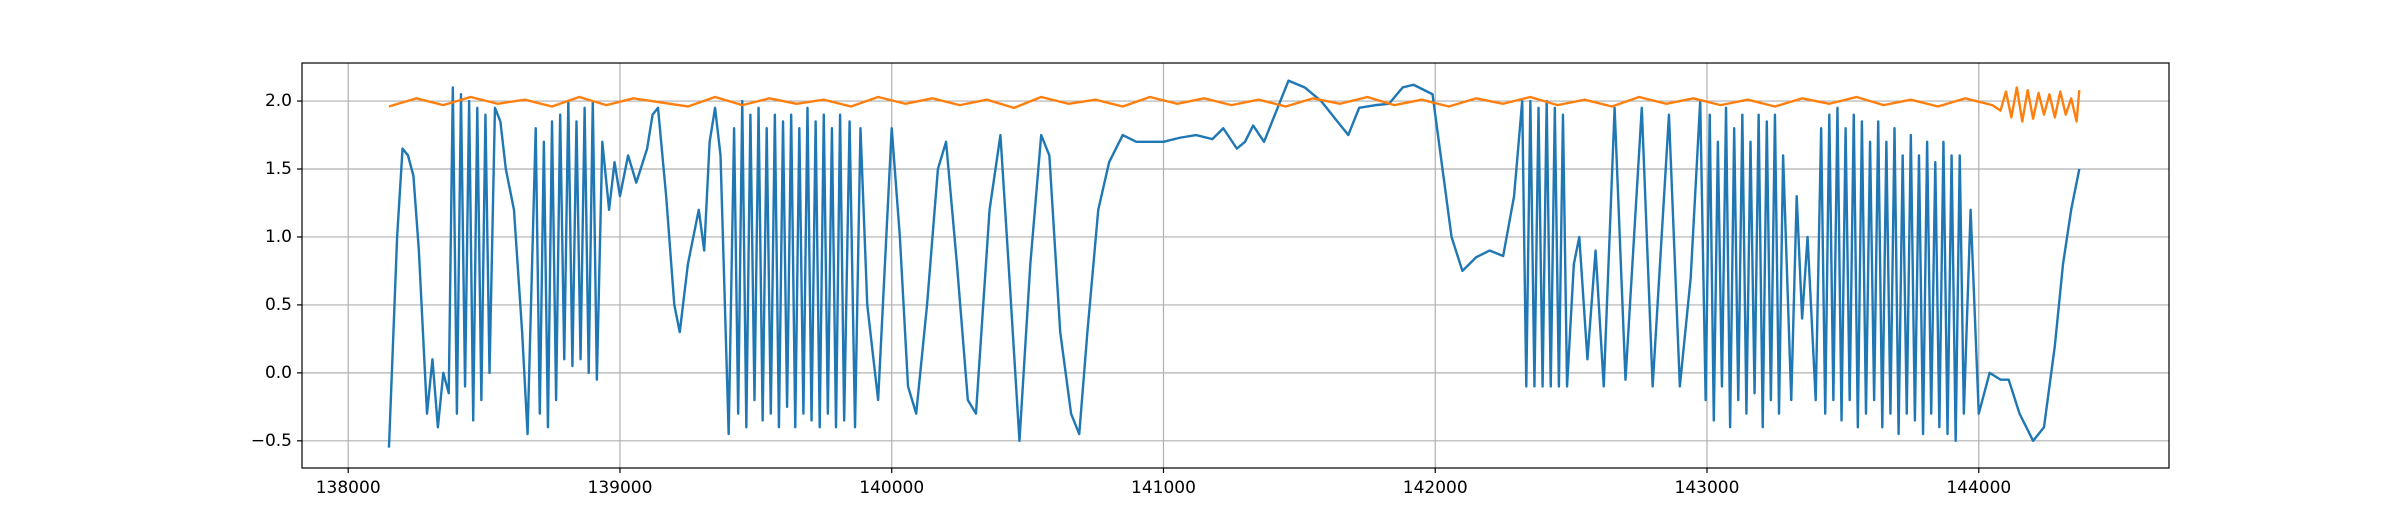 The height and width of the screenshot is (525, 2400). I want to click on x-tick-label: 139000, so click(620, 488).